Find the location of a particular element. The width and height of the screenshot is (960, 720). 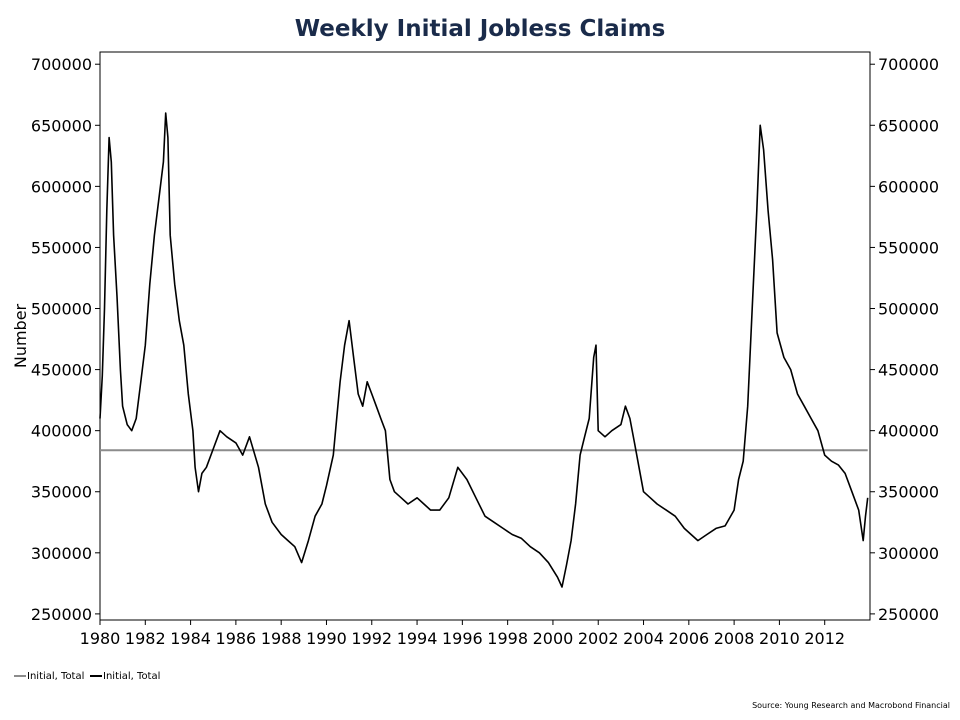

x-tick-label: 1986 is located at coordinates (236, 638).